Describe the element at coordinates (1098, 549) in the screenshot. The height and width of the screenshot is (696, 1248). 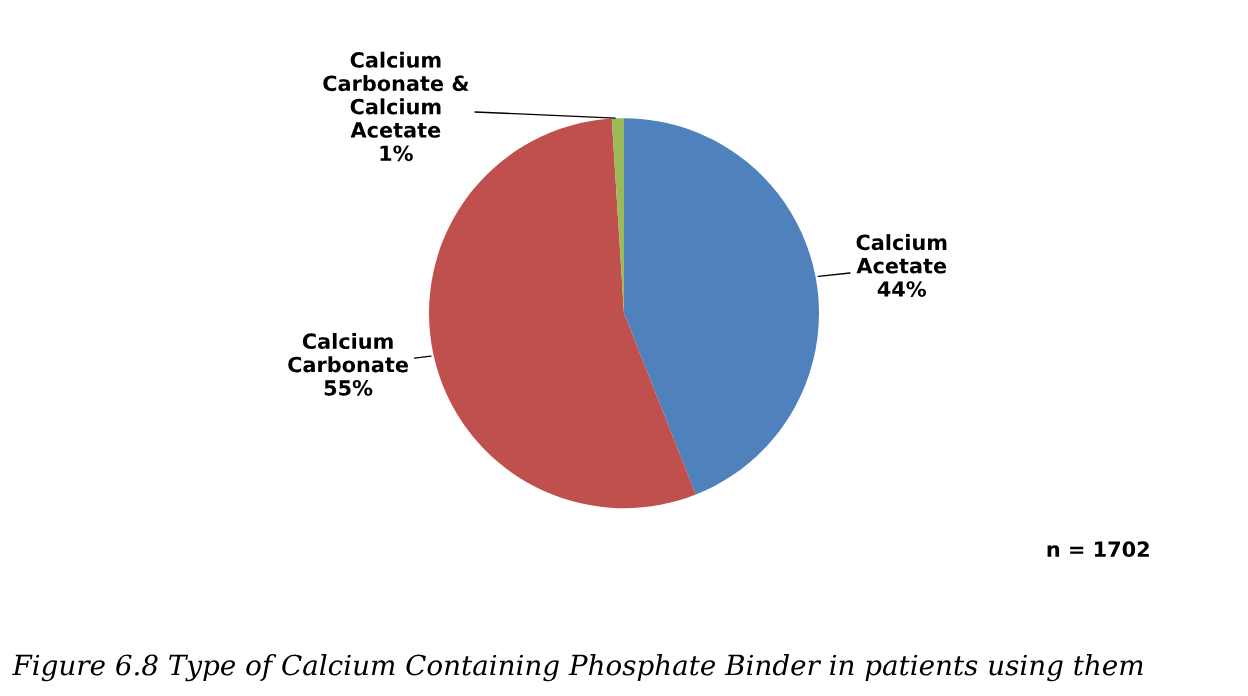
I see `text: n = 1702` at that location.